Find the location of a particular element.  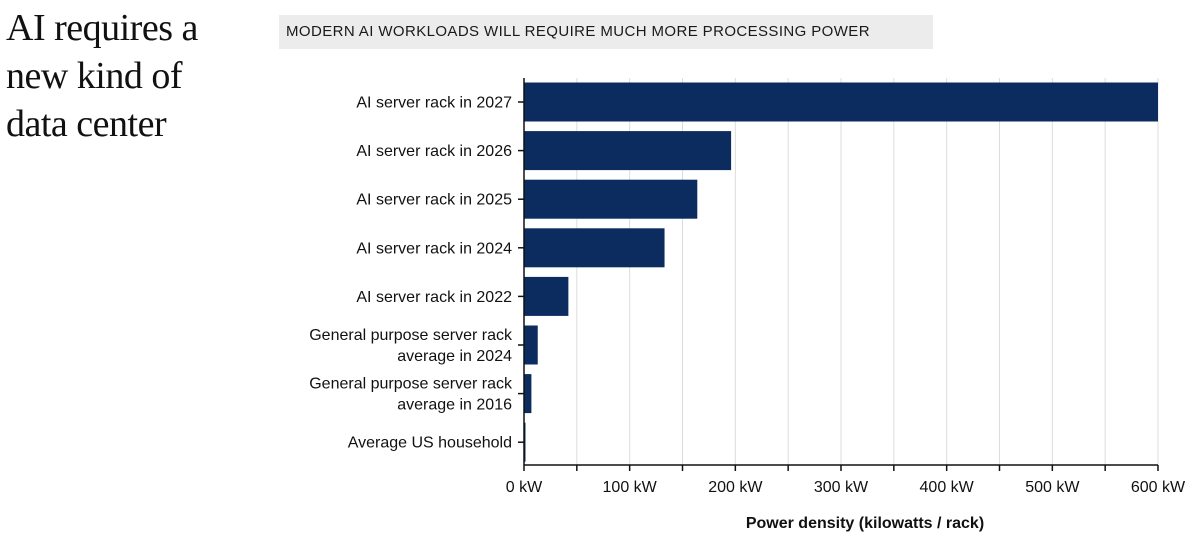

x-tick-label: 0 kW is located at coordinates (524, 487).